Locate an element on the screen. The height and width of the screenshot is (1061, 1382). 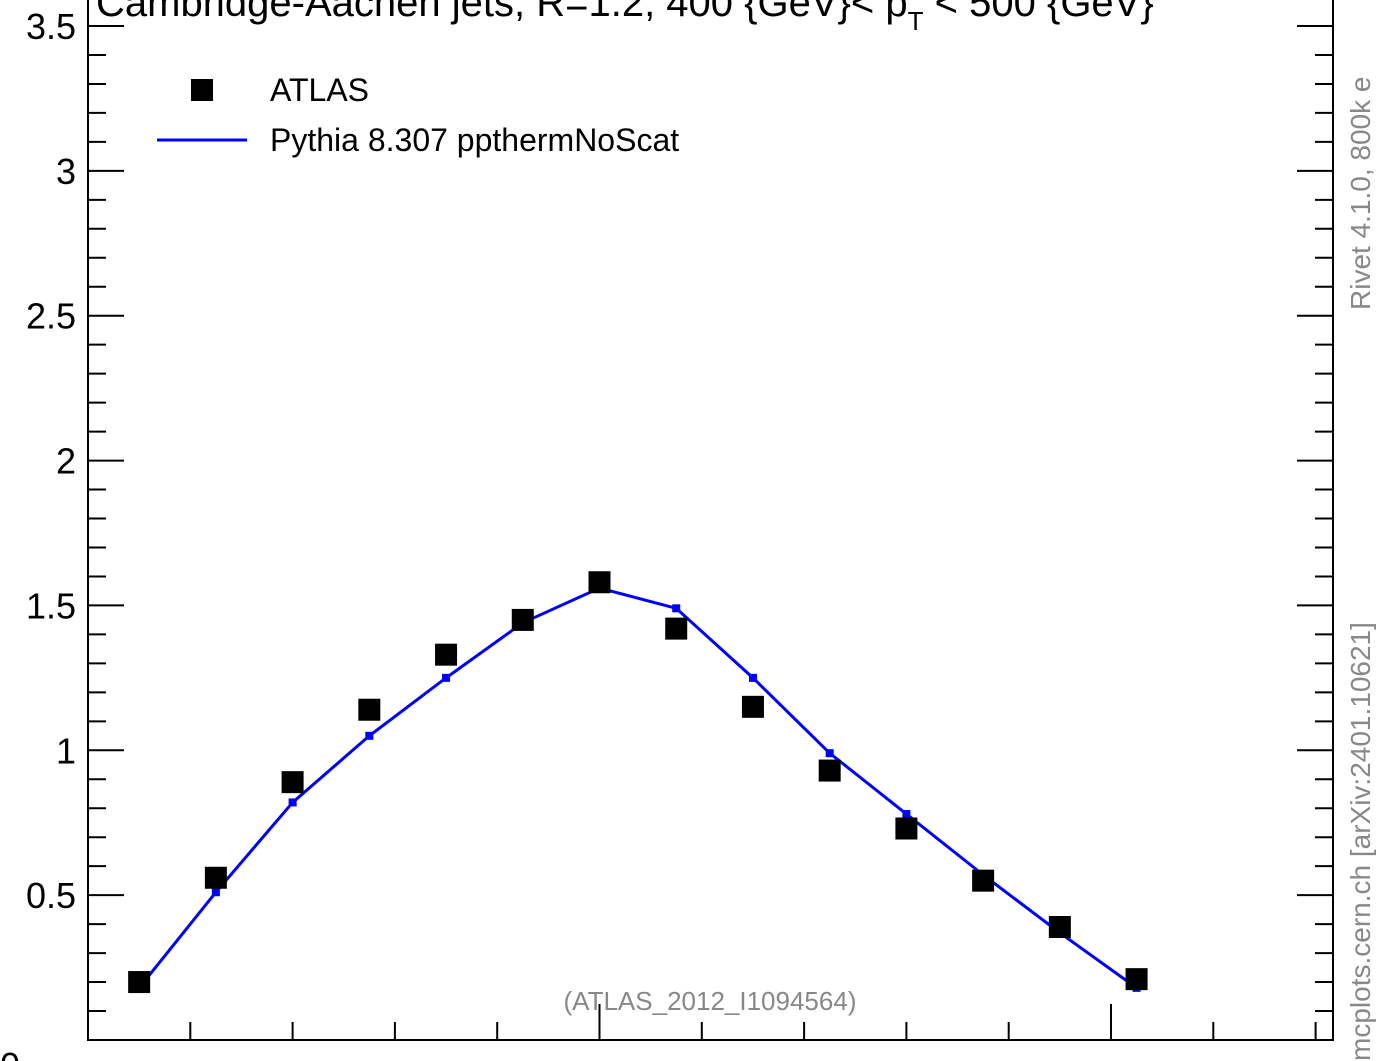
legend-marker-atlas is located at coordinates (202, 90).